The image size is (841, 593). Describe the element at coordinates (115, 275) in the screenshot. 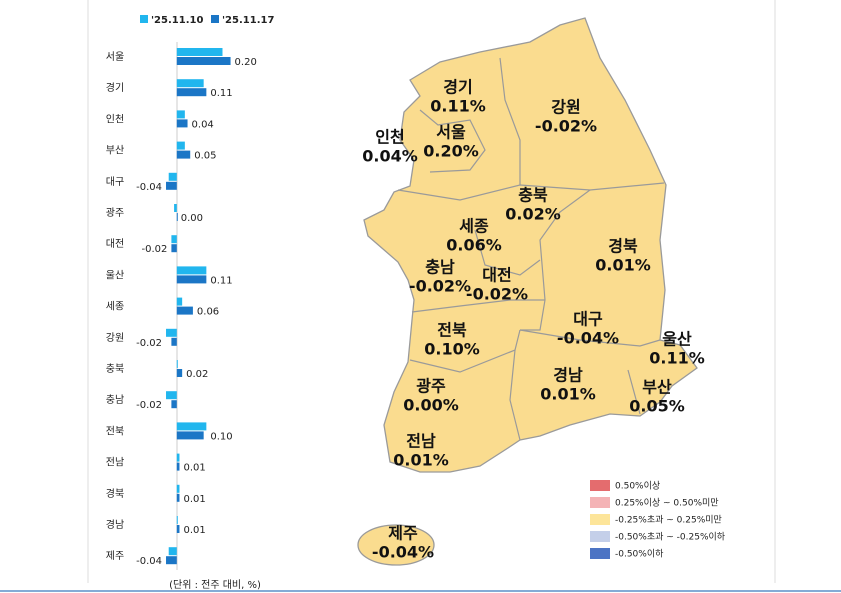

I see `category-label: 울산` at that location.